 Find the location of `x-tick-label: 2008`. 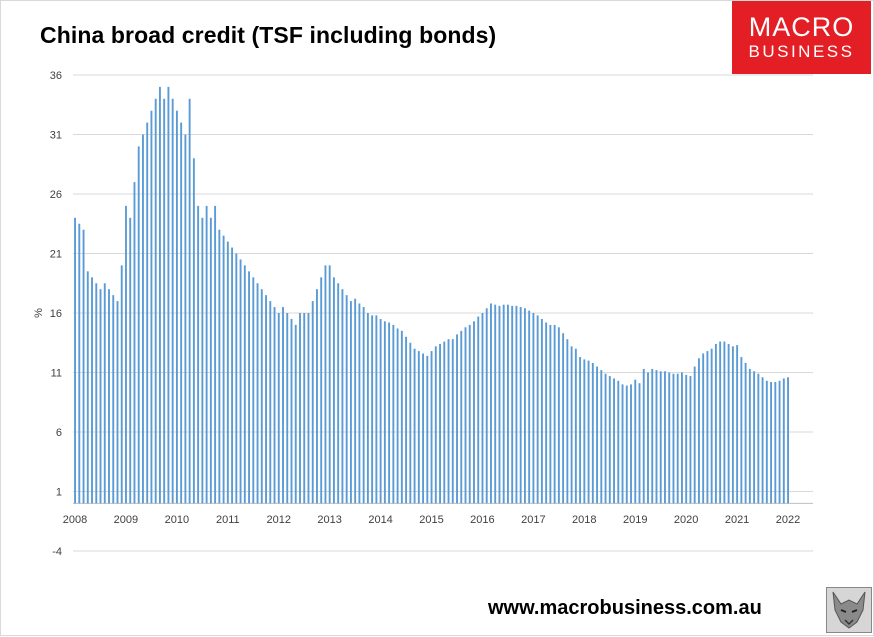

x-tick-label: 2008 is located at coordinates (75, 520).